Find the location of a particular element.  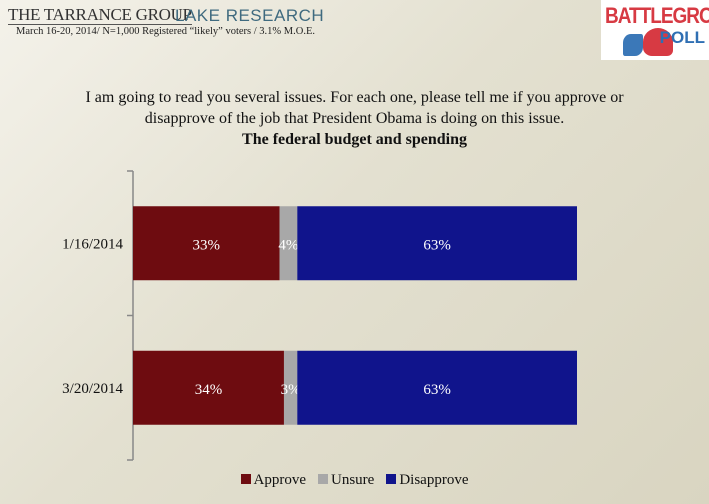

legend-label: Disapprove is located at coordinates (434, 480).